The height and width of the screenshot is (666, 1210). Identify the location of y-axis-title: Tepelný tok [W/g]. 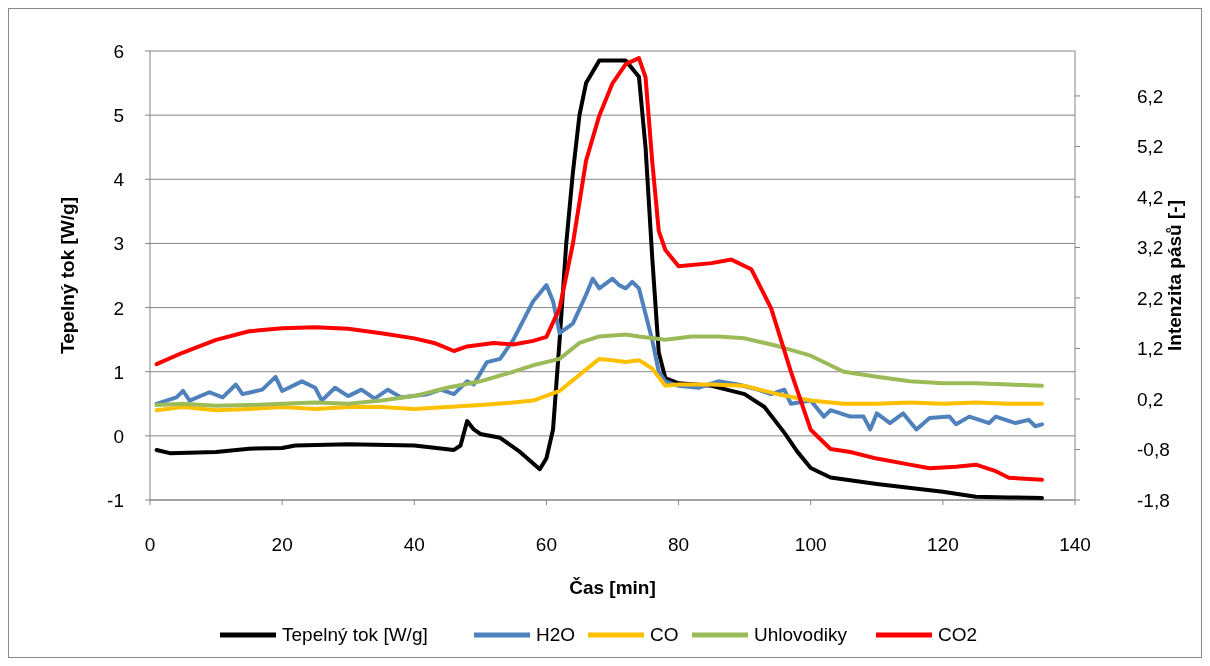
(67, 275).